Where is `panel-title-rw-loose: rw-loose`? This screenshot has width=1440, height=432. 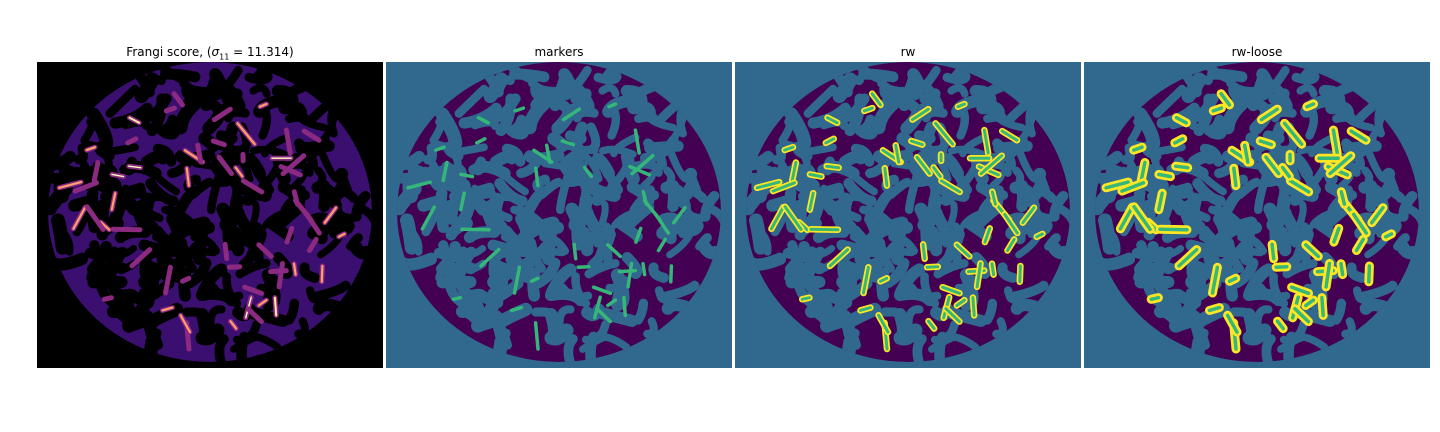
panel-title-rw-loose: rw-loose is located at coordinates (1257, 52).